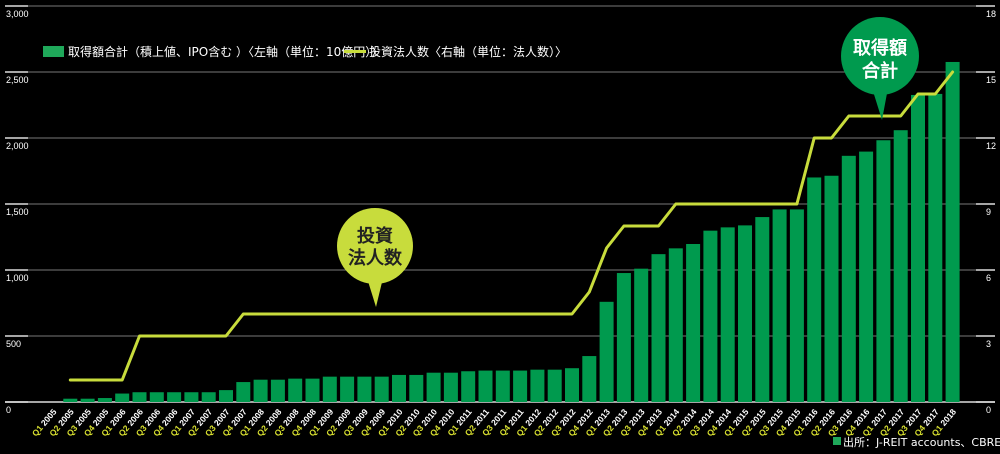 The height and width of the screenshot is (454, 1000). What do you see at coordinates (880, 48) in the screenshot?
I see `callout-text: 取得額` at bounding box center [880, 48].